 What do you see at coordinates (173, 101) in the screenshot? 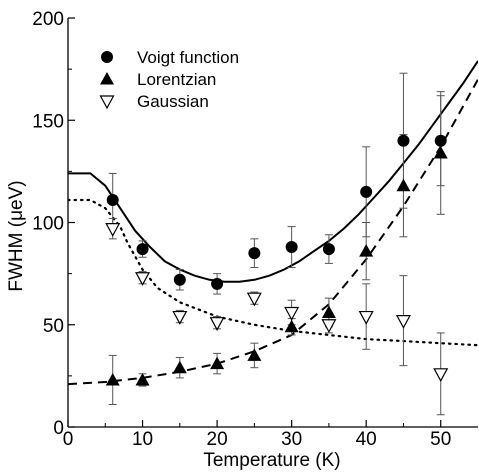
I see `legend-label: Gaussian` at bounding box center [173, 101].